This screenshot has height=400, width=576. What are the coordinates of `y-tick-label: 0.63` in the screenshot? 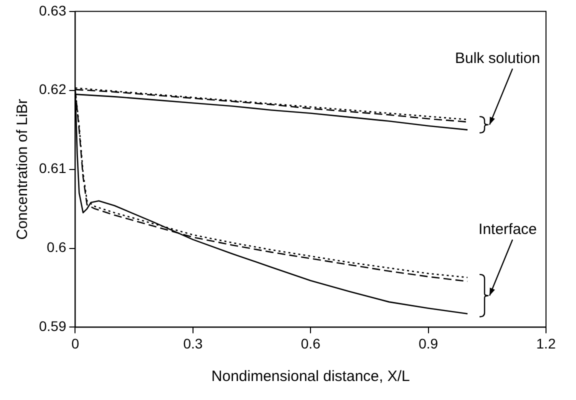 It's located at (52, 10).